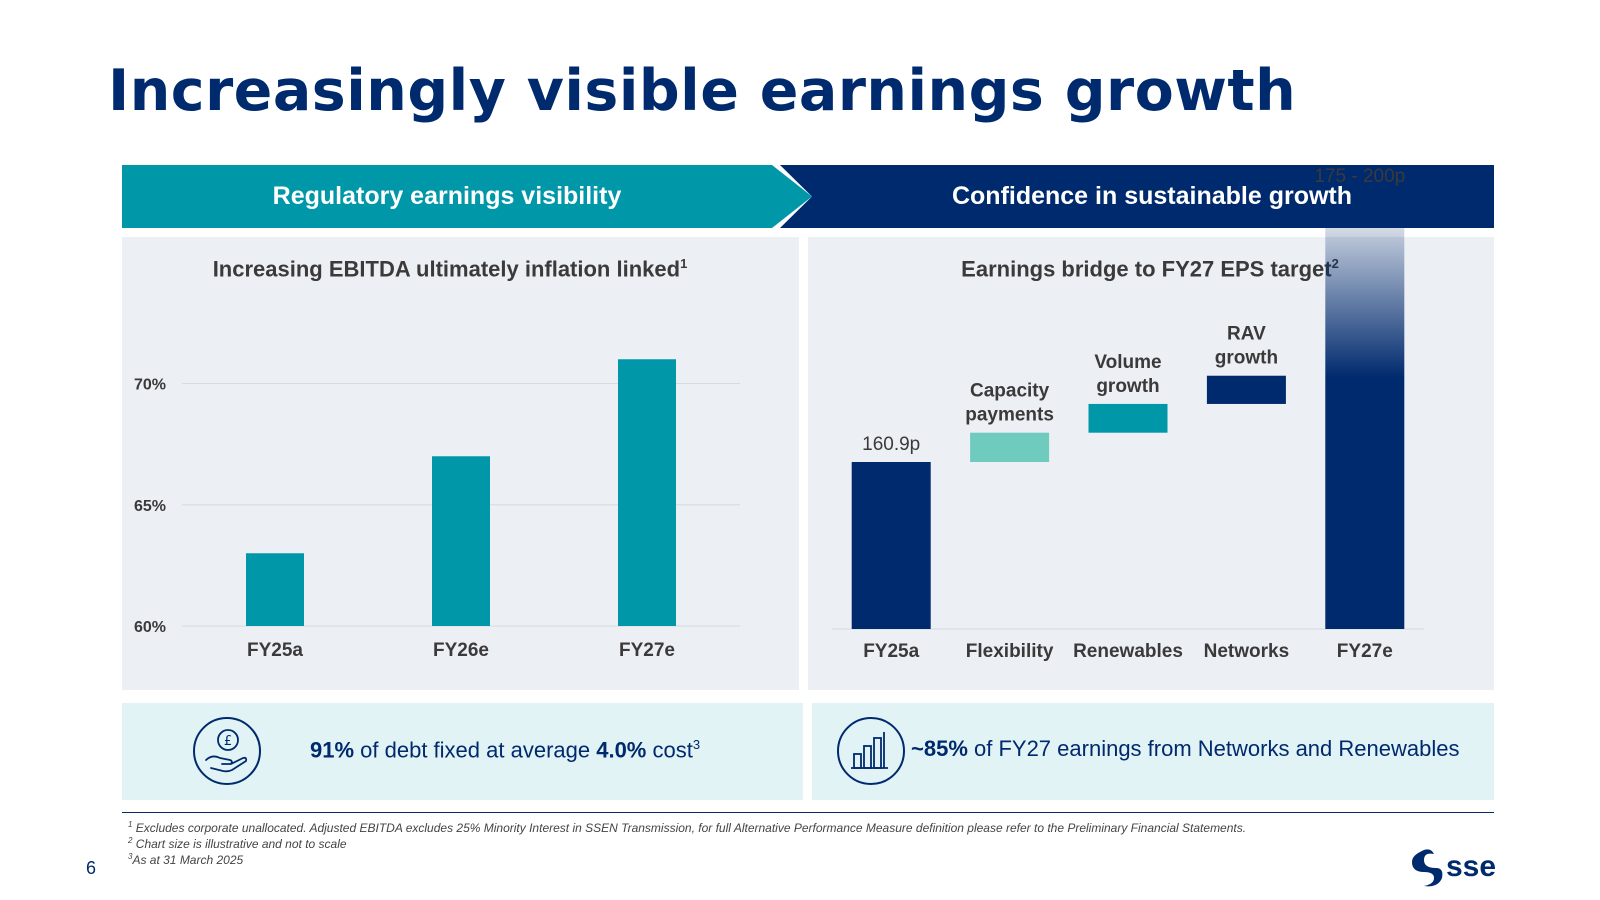 The height and width of the screenshot is (900, 1600). I want to click on x-tick-label: Flexibility, so click(1010, 651).